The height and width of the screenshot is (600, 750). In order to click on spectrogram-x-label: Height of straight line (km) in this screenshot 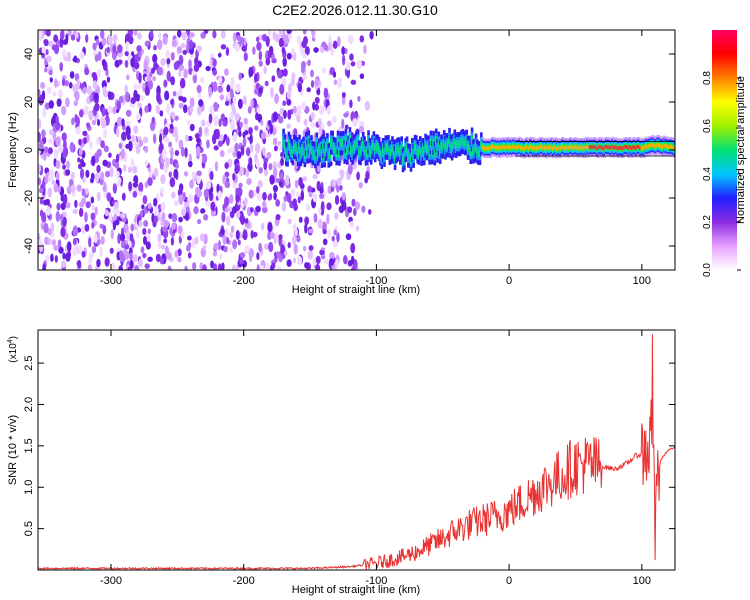, I will do `click(356, 290)`.